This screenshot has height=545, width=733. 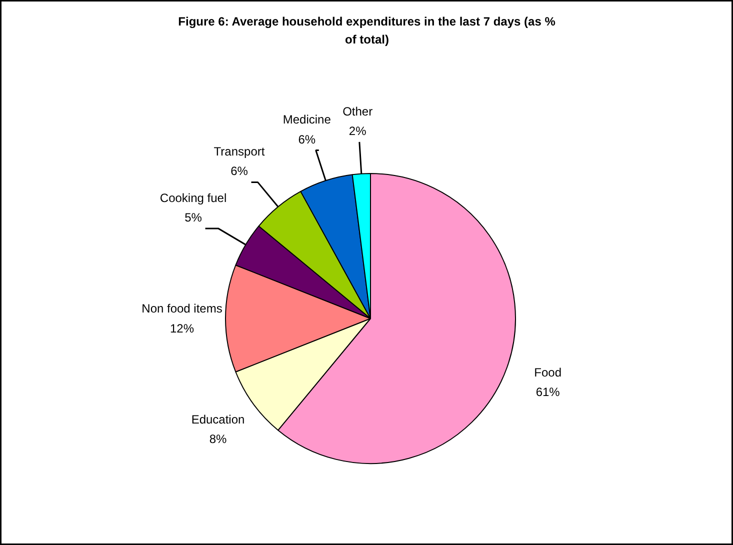 What do you see at coordinates (548, 392) in the screenshot?
I see `data-label: 61%` at bounding box center [548, 392].